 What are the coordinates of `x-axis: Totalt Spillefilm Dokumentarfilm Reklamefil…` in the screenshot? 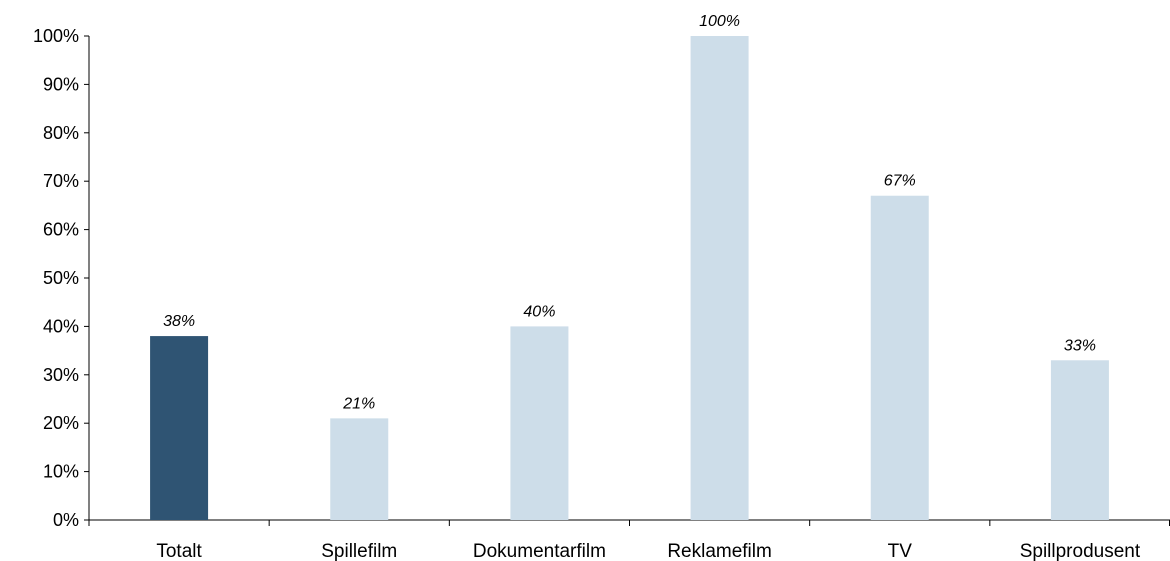 It's located at (629, 540).